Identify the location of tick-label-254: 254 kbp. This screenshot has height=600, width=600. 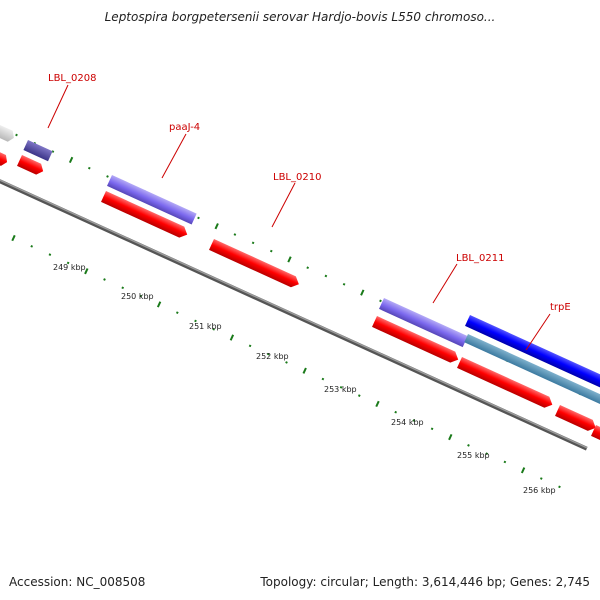
(407, 422).